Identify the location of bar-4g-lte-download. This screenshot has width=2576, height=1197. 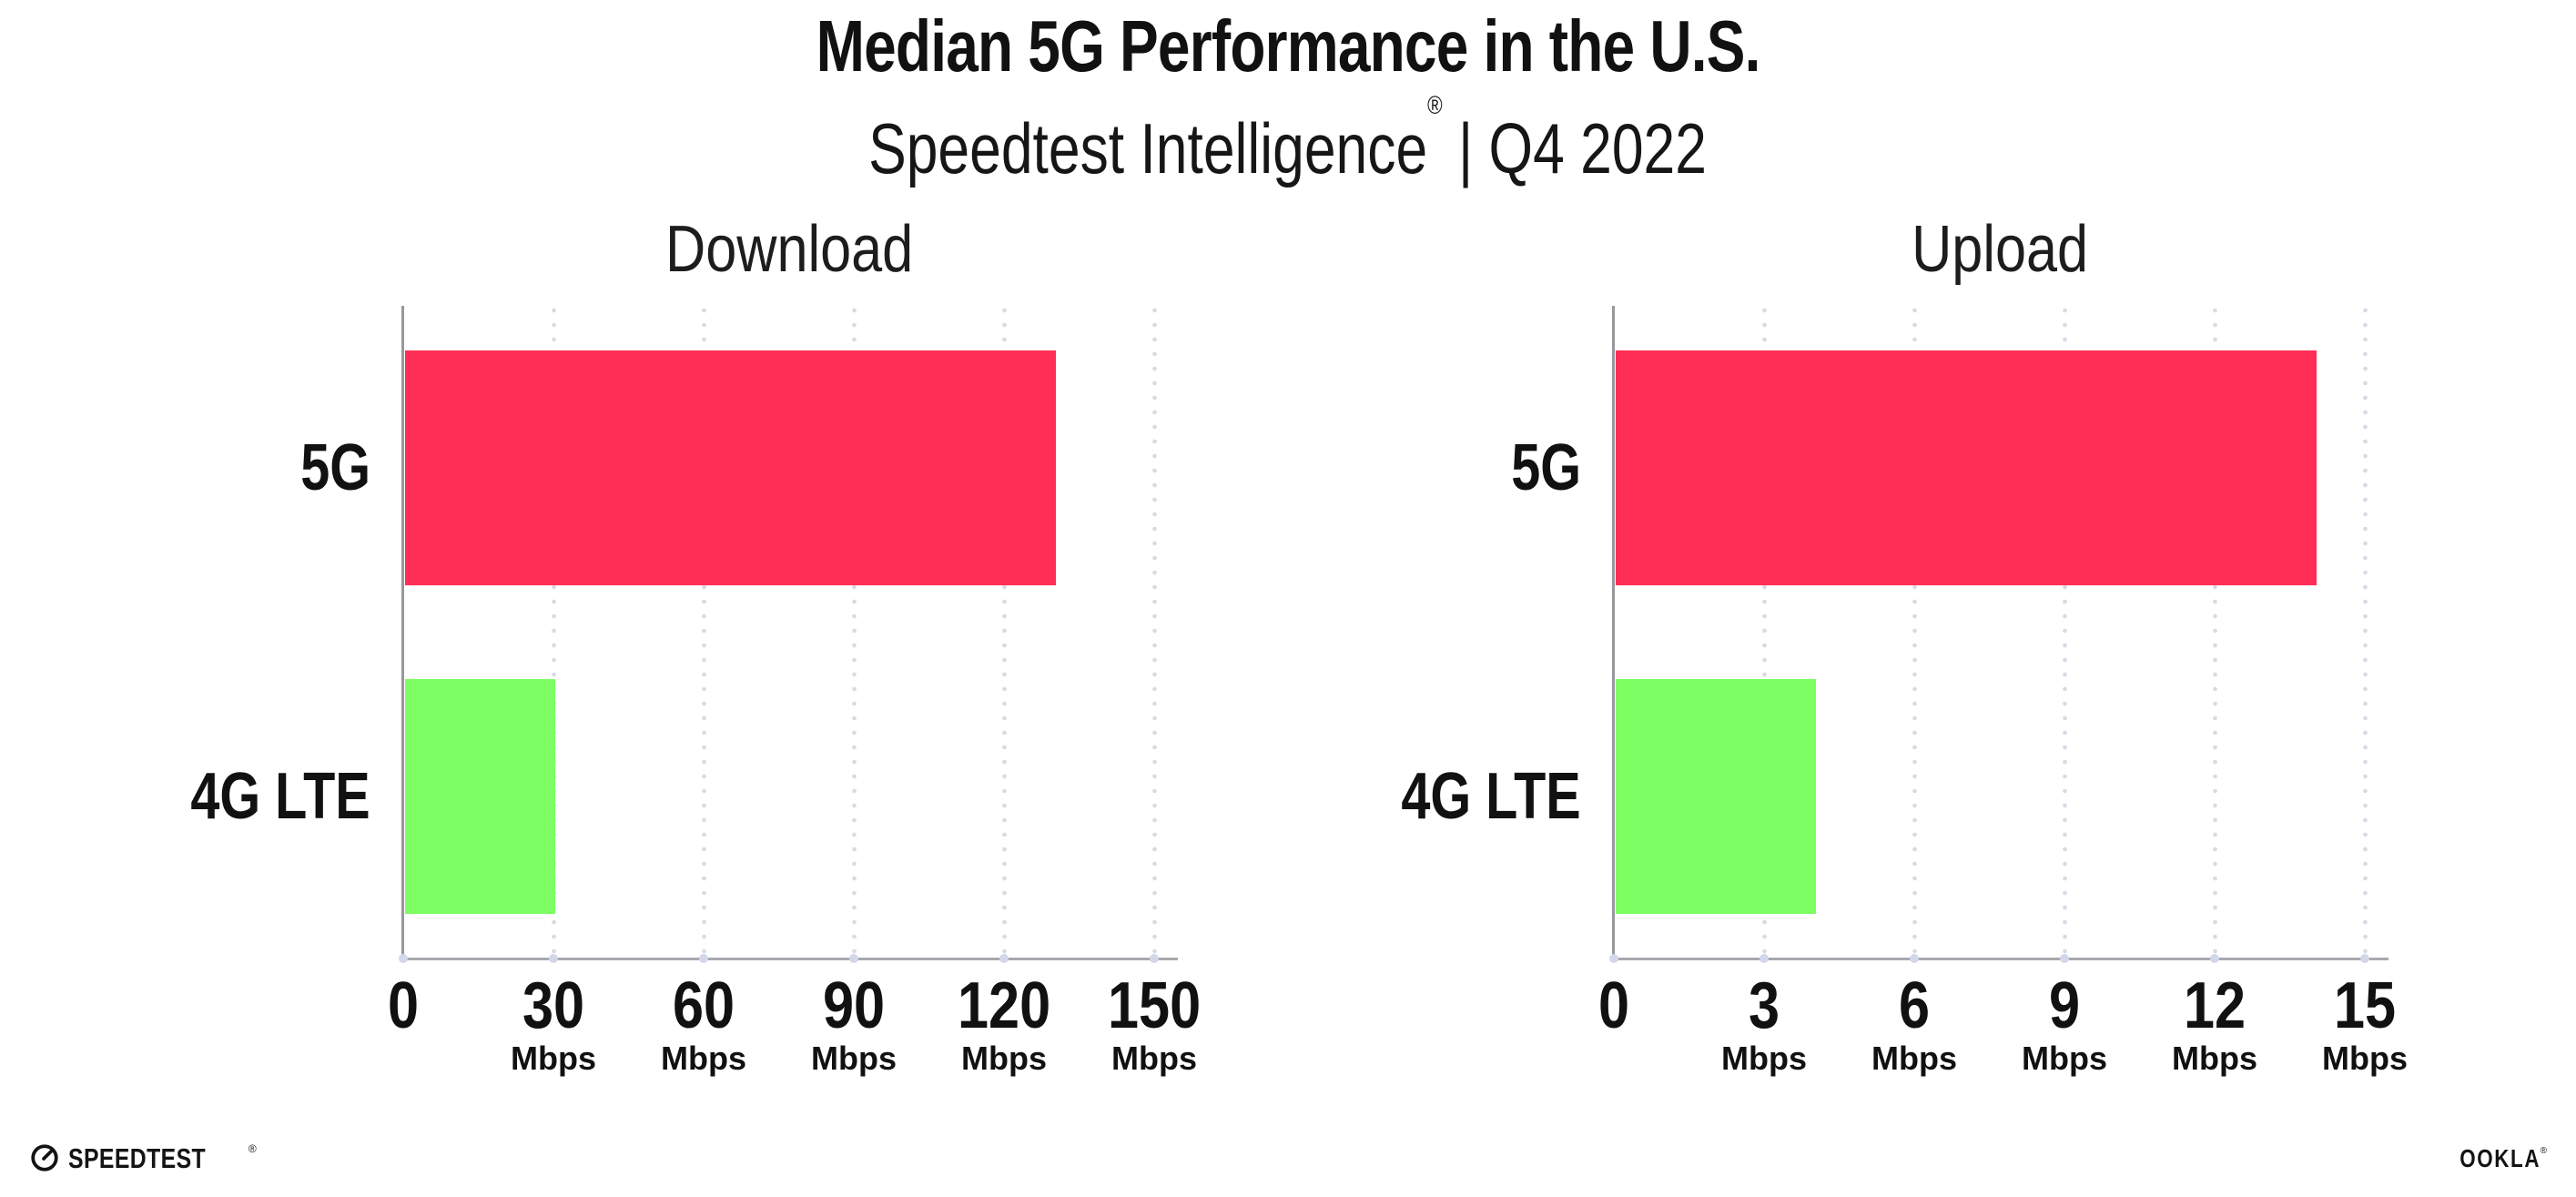
(480, 796).